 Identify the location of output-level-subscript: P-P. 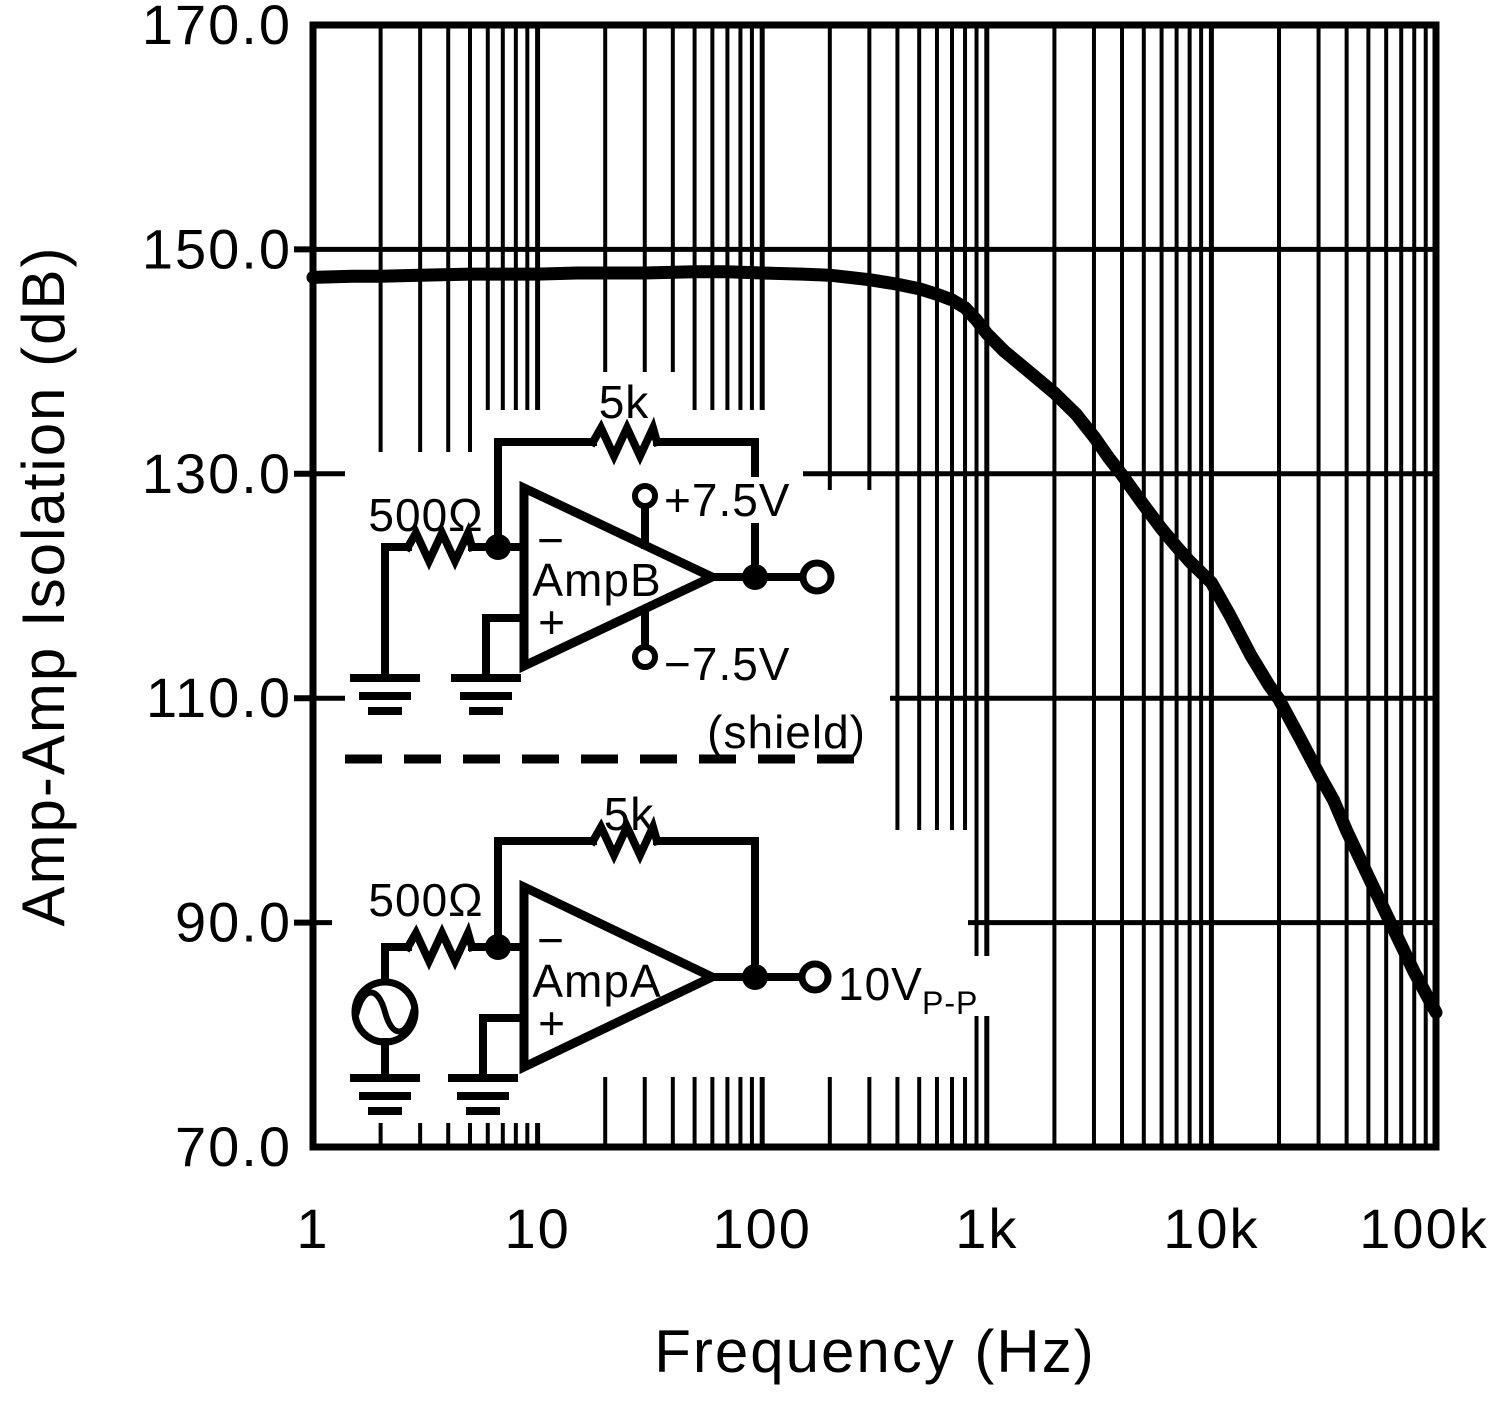
(950, 1003).